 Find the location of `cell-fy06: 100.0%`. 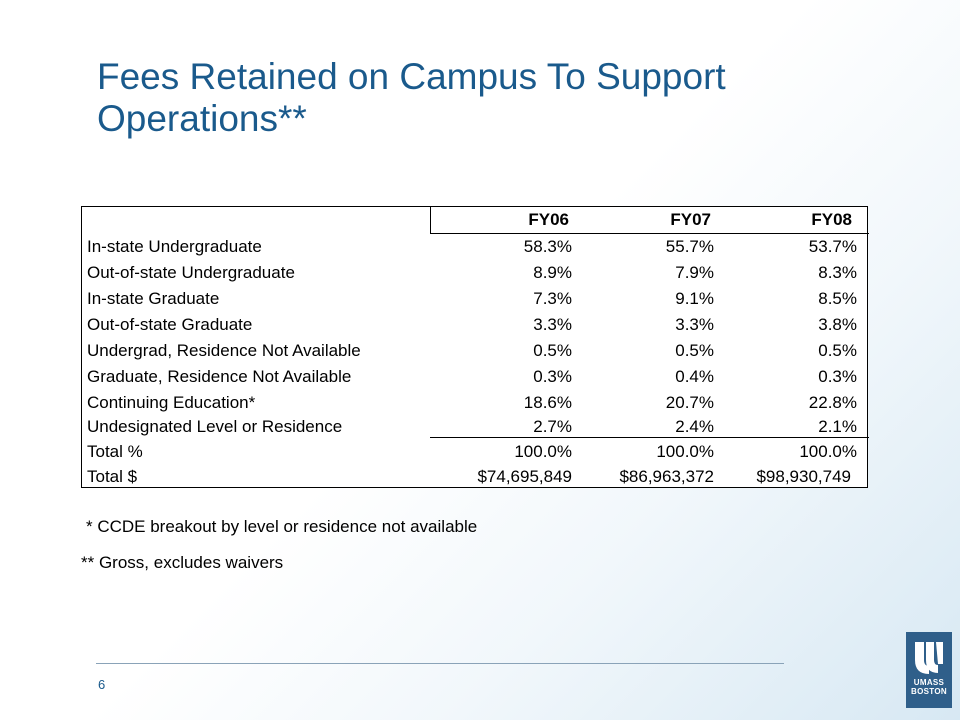

cell-fy06: 100.0% is located at coordinates (543, 451).